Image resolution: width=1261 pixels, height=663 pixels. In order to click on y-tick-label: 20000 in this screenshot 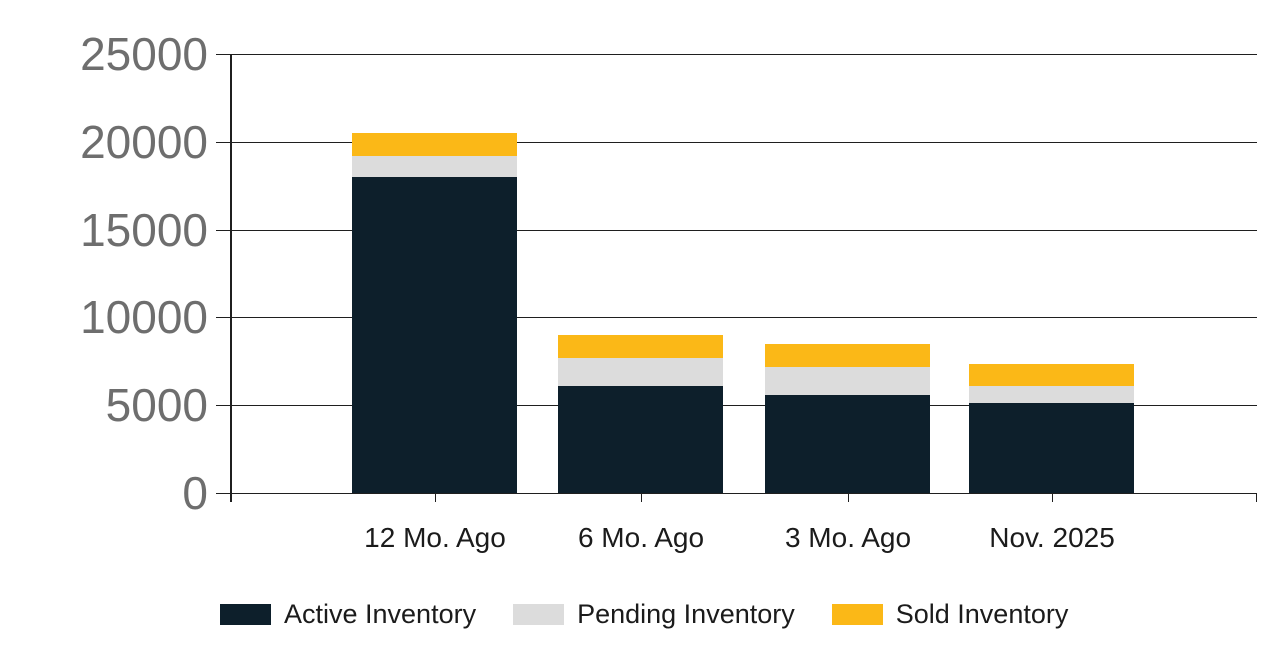, I will do `click(144, 141)`.